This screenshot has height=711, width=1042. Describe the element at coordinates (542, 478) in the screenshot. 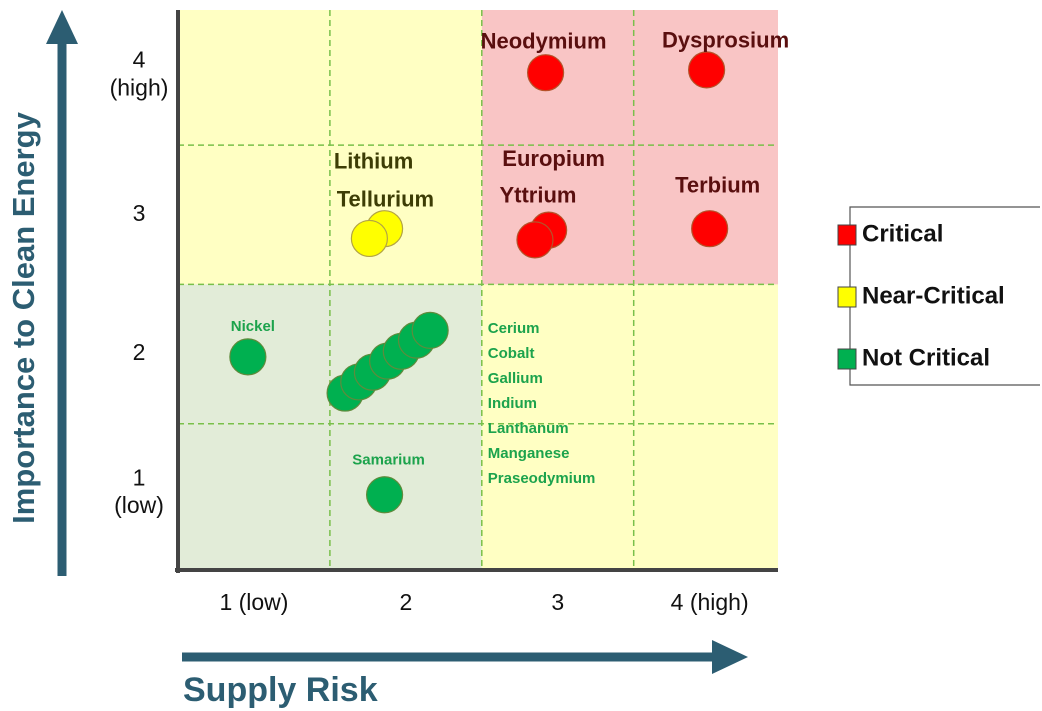

I see `point-label: Praseodymium` at that location.